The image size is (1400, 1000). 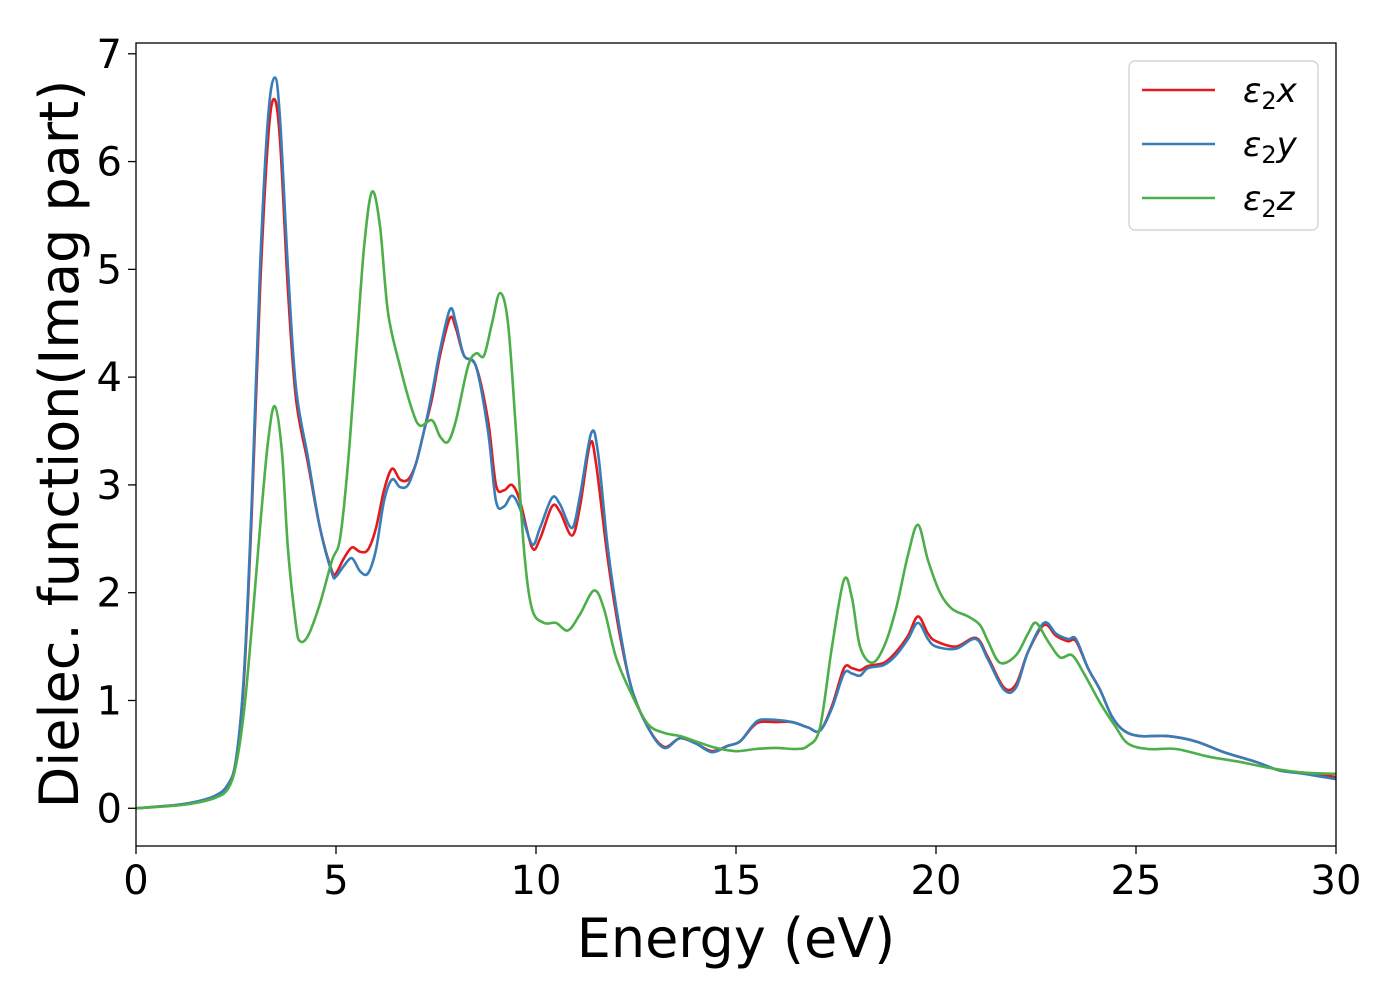 What do you see at coordinates (335, 881) in the screenshot?
I see `x-tick-label: 5` at bounding box center [335, 881].